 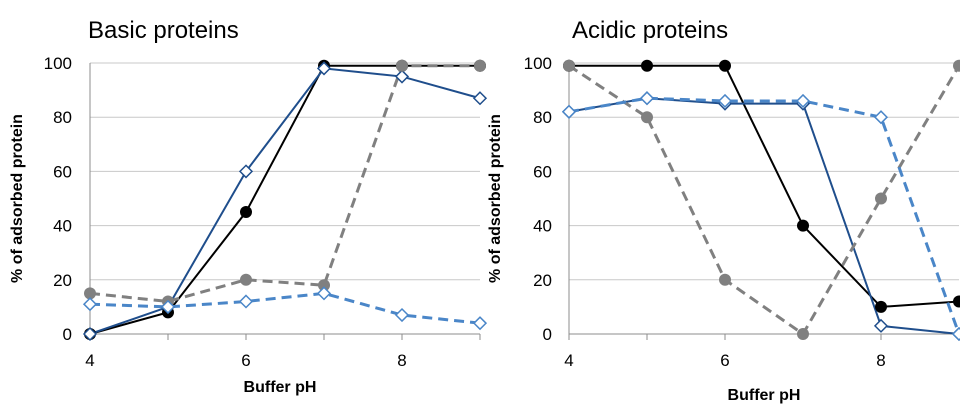 What do you see at coordinates (650, 30) in the screenshot?
I see `chart-title: Acidic proteins` at bounding box center [650, 30].